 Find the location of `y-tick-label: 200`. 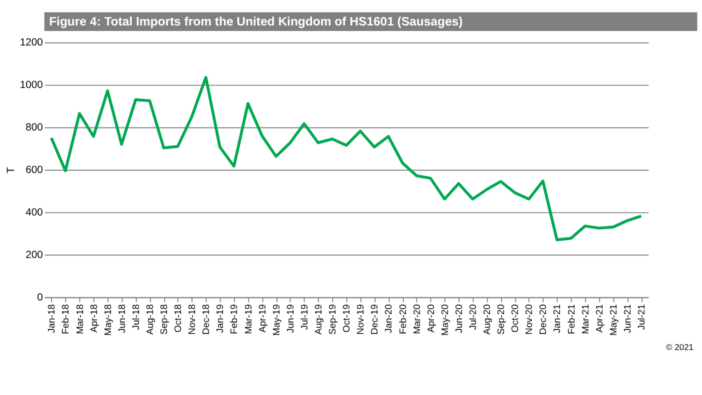

y-tick-label: 200 is located at coordinates (35, 255).